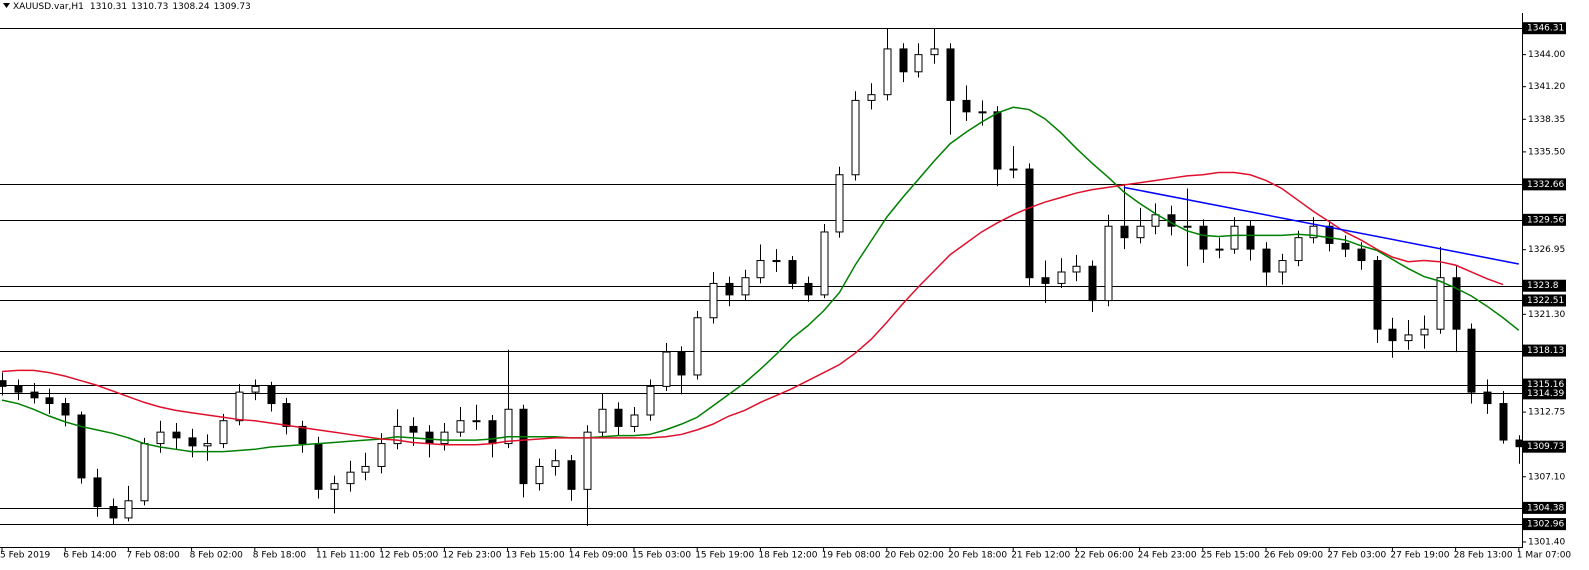 The image size is (1589, 570). Describe the element at coordinates (1546, 120) in the screenshot. I see `y-tick-label: 1338.35` at that location.